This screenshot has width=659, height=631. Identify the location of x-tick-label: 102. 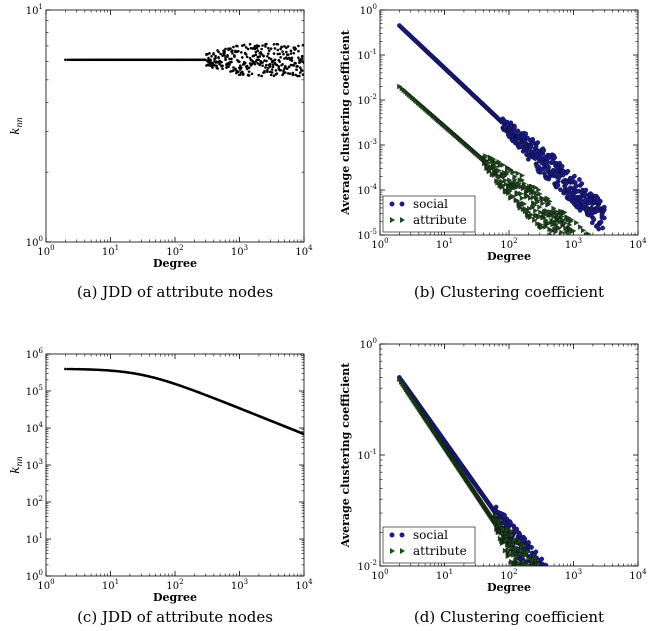
(174, 585).